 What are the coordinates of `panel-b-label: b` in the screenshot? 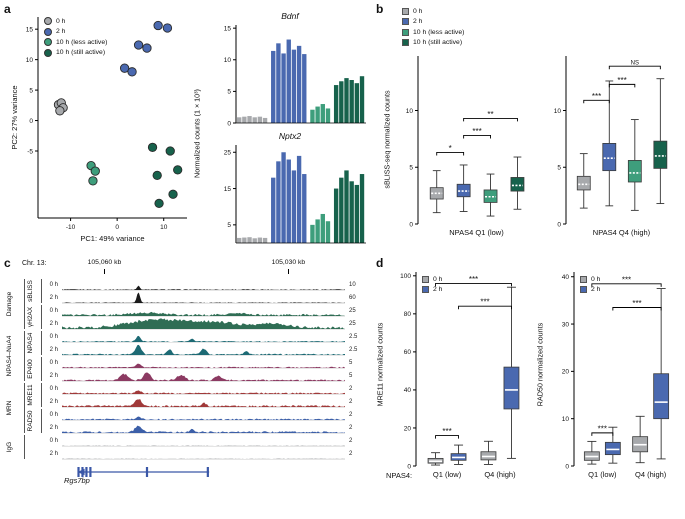 It's located at (380, 9).